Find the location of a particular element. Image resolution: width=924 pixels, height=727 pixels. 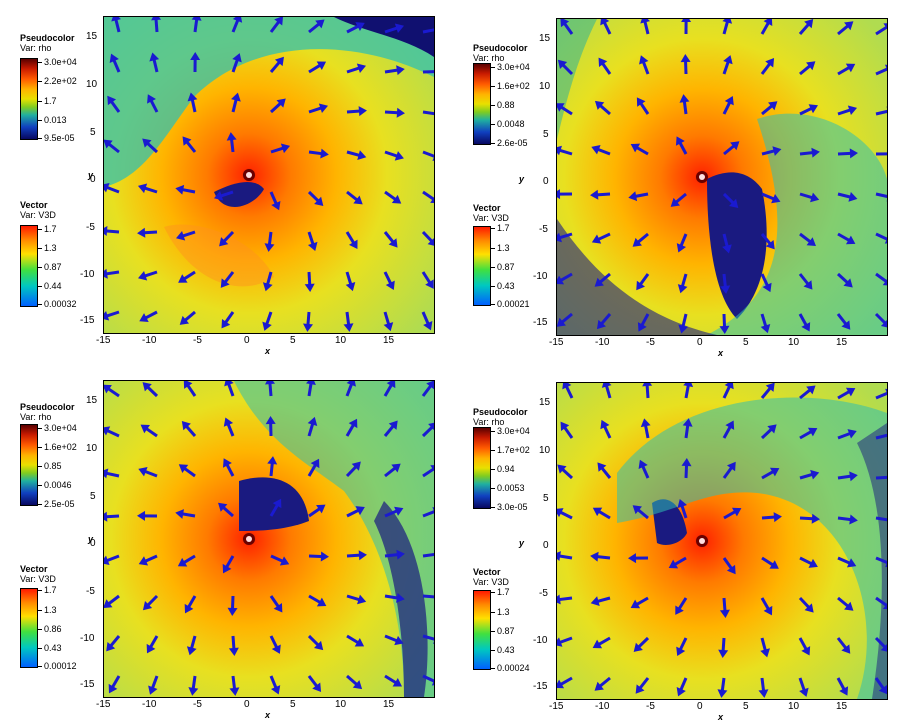

rho-tick: 0.0048 is located at coordinates (508, 124).